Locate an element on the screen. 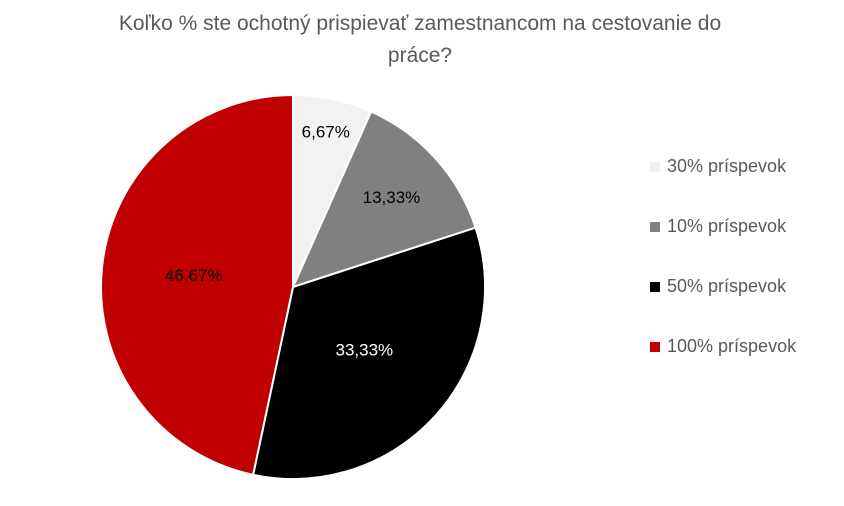 This screenshot has height=506, width=844. legend-label: 30% príspevok is located at coordinates (727, 166).